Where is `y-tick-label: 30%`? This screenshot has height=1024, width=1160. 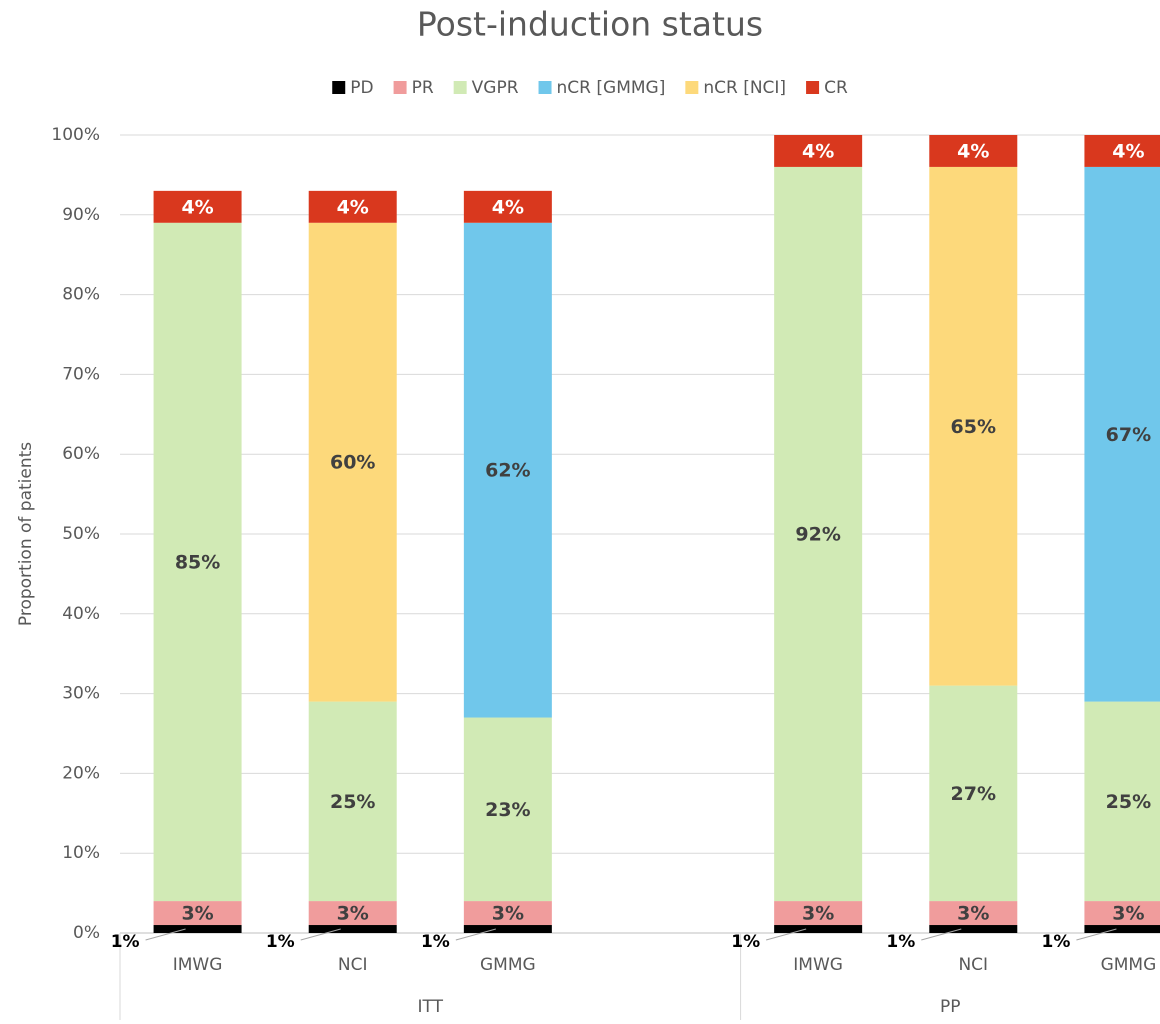 y-tick-label: 30% is located at coordinates (81, 694).